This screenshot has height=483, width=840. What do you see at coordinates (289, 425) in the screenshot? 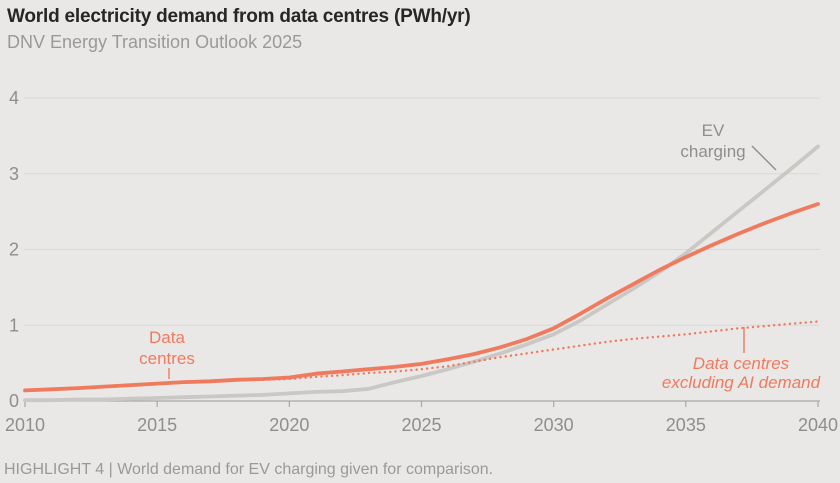
I see `x-tick-label: 2020` at bounding box center [289, 425].